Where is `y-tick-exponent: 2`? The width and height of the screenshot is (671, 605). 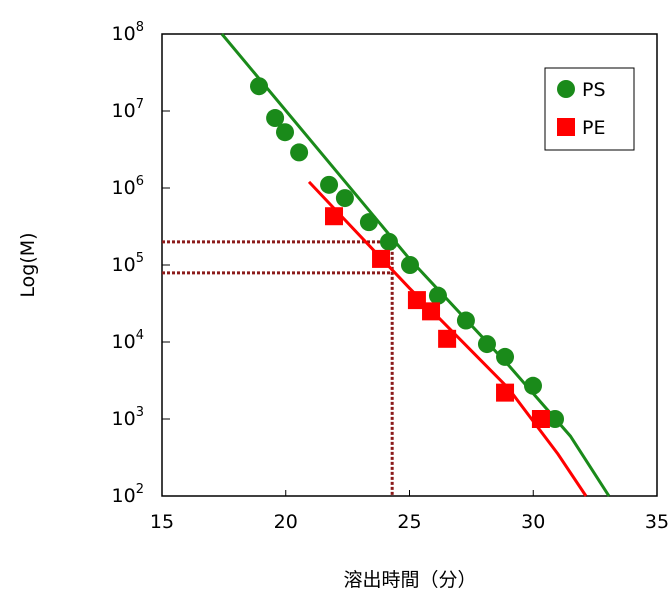
y-tick-exponent: 2 is located at coordinates (140, 489).